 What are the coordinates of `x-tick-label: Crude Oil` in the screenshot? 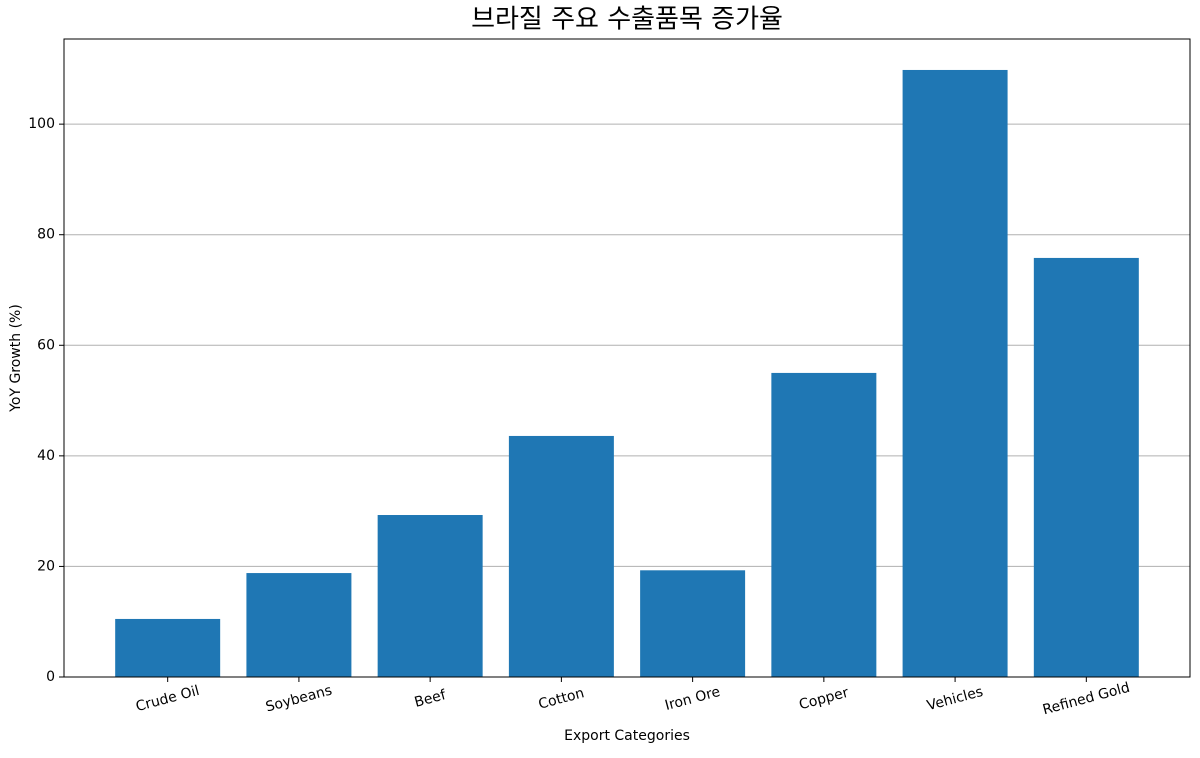 It's located at (167, 699).